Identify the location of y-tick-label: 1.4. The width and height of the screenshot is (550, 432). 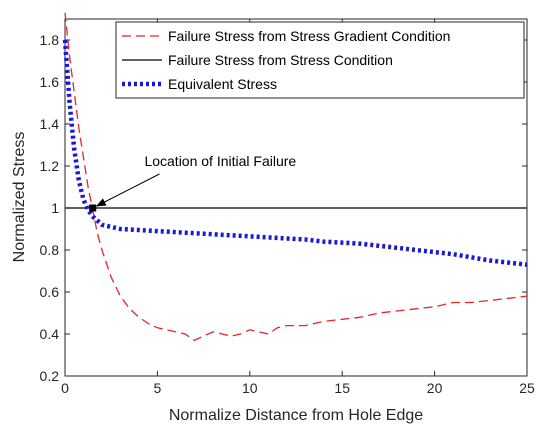
(50, 124).